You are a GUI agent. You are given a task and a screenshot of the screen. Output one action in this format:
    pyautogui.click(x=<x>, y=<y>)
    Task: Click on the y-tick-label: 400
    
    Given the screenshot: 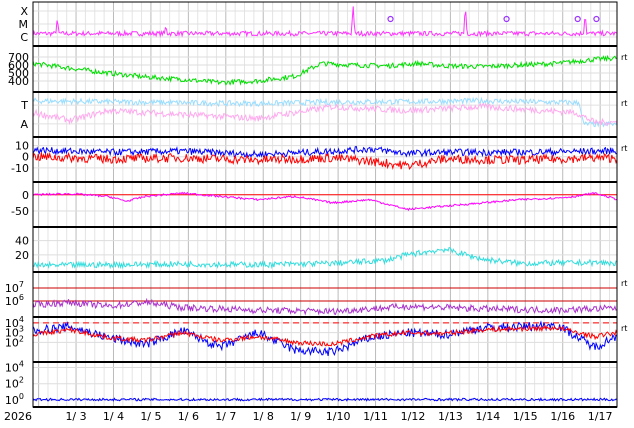 What is the action you would take?
    pyautogui.click(x=18, y=81)
    